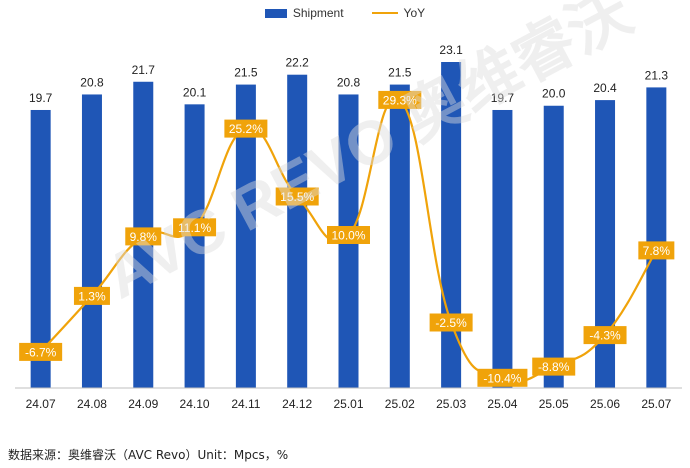 The width and height of the screenshot is (690, 468). What do you see at coordinates (345, 13) in the screenshot?
I see `chart-legend: Shipment YoY` at bounding box center [345, 13].